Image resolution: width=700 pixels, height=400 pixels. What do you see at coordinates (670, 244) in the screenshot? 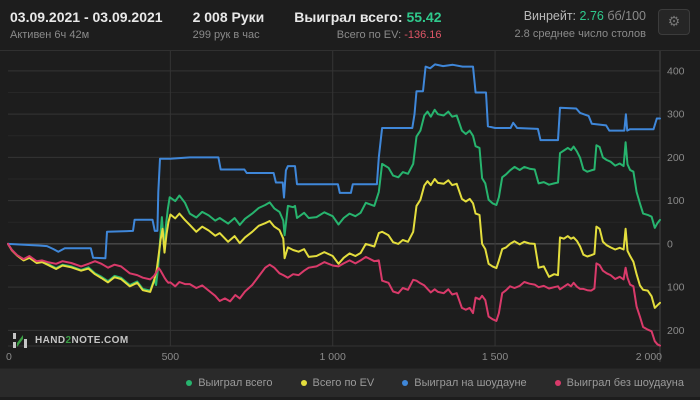
I see `y-tick-label: 0` at bounding box center [670, 244].